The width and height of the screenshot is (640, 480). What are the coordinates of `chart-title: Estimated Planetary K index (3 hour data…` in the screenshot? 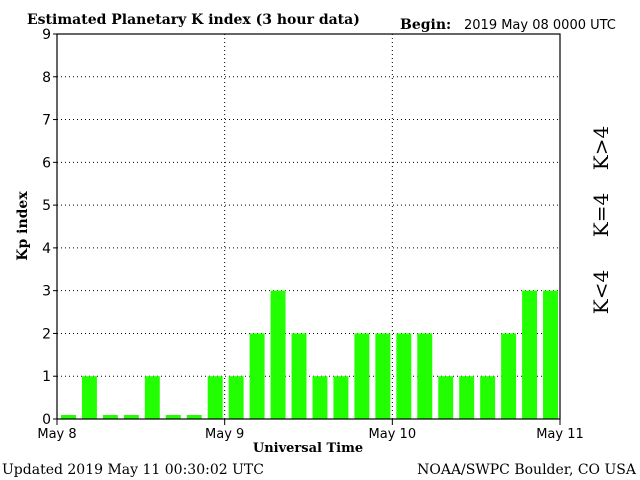 It's located at (193, 20).